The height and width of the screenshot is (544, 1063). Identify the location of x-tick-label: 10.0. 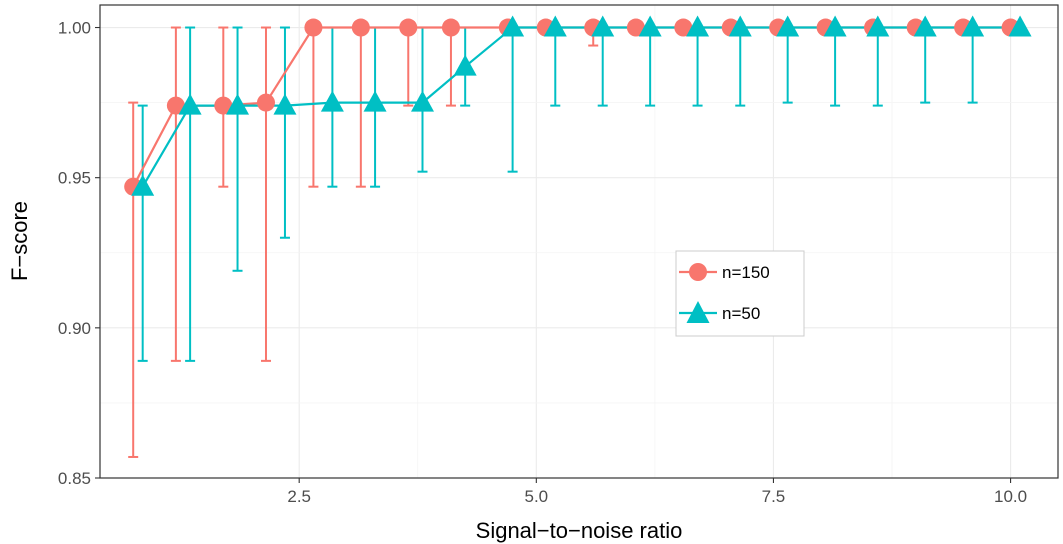
(1010, 496).